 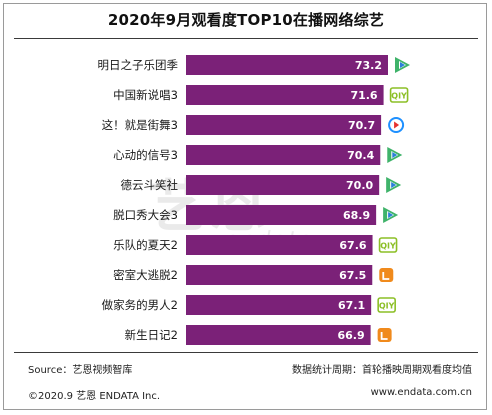 What do you see at coordinates (145, 215) in the screenshot?
I see `category-label: 脱口秀大会3` at bounding box center [145, 215].